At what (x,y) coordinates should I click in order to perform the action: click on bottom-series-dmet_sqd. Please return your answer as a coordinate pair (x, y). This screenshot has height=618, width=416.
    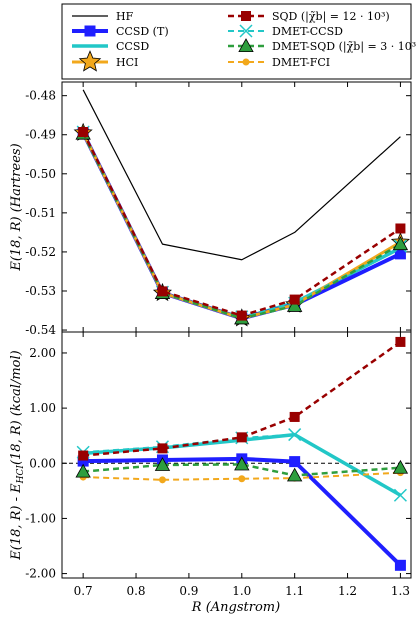
    Looking at the image, I should click on (242, 469).